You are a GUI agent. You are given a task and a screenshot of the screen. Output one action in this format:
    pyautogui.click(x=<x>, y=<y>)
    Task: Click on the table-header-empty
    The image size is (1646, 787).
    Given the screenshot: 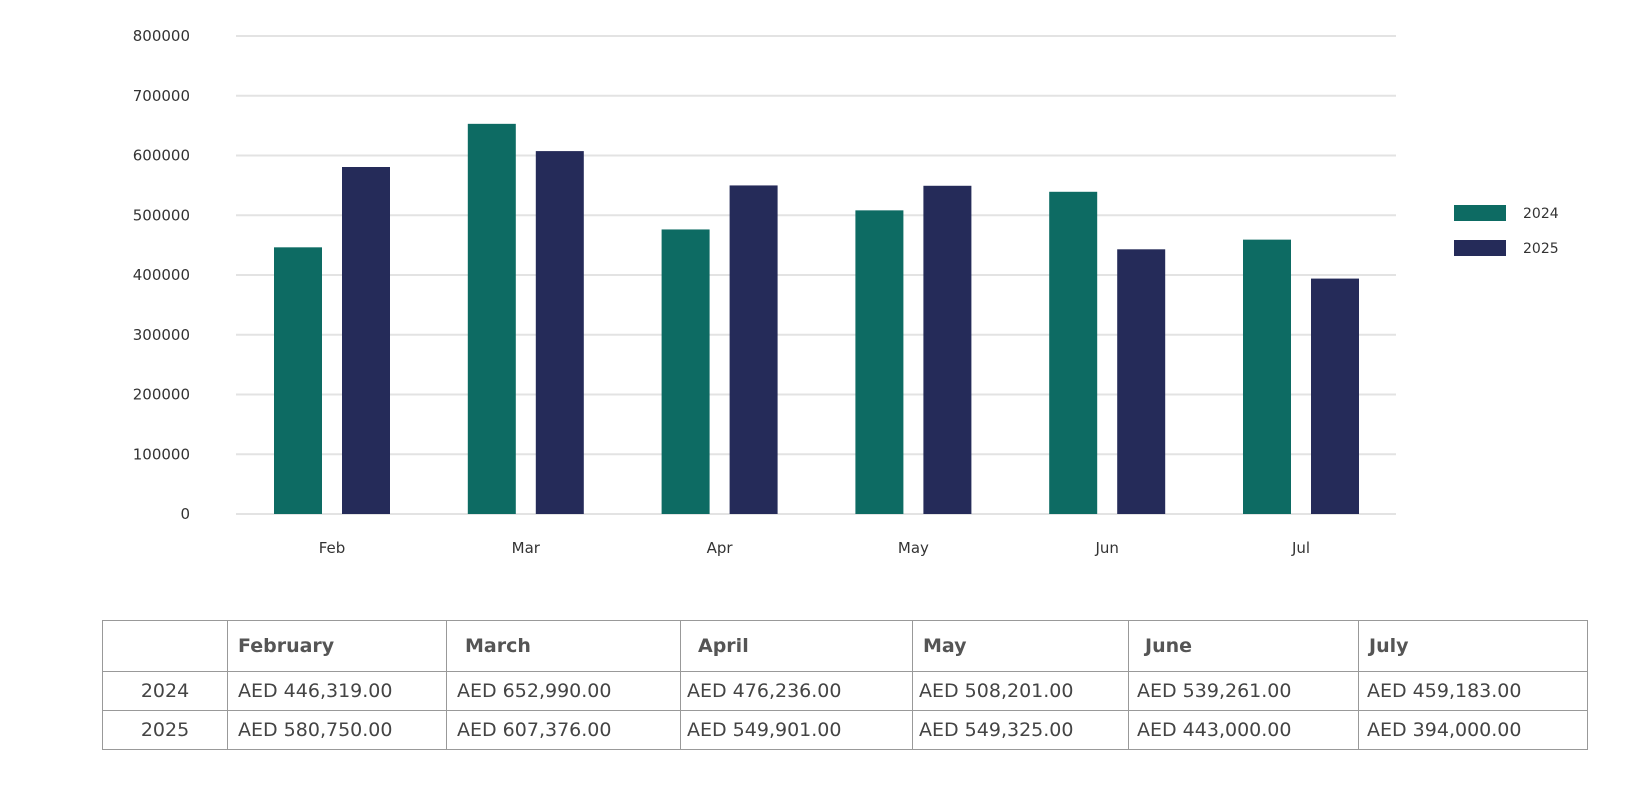 What is the action you would take?
    pyautogui.click(x=165, y=646)
    